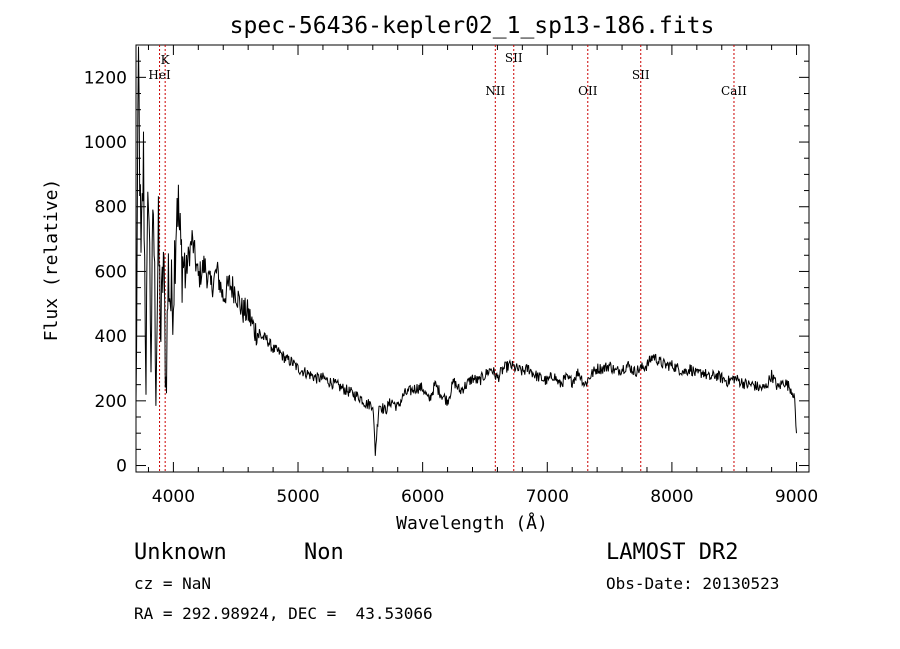 The height and width of the screenshot is (649, 900). I want to click on x-axis-label: Wavelength (Å), so click(472, 523).